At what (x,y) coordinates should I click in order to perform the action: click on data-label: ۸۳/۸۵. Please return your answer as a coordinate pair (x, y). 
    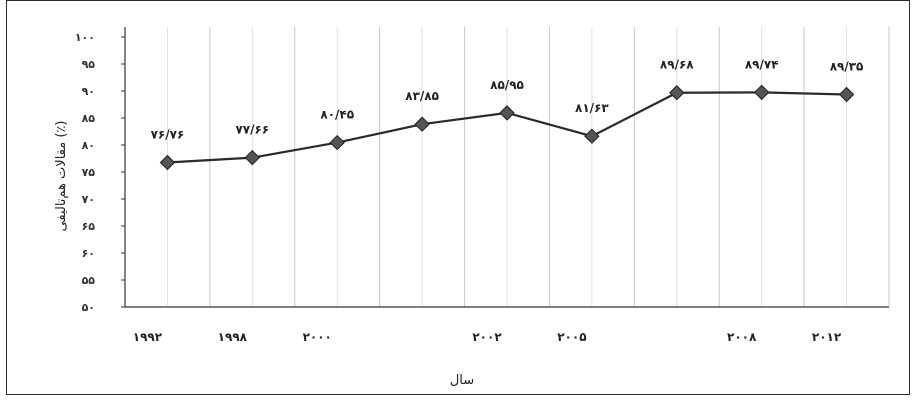
    Looking at the image, I should click on (422, 96).